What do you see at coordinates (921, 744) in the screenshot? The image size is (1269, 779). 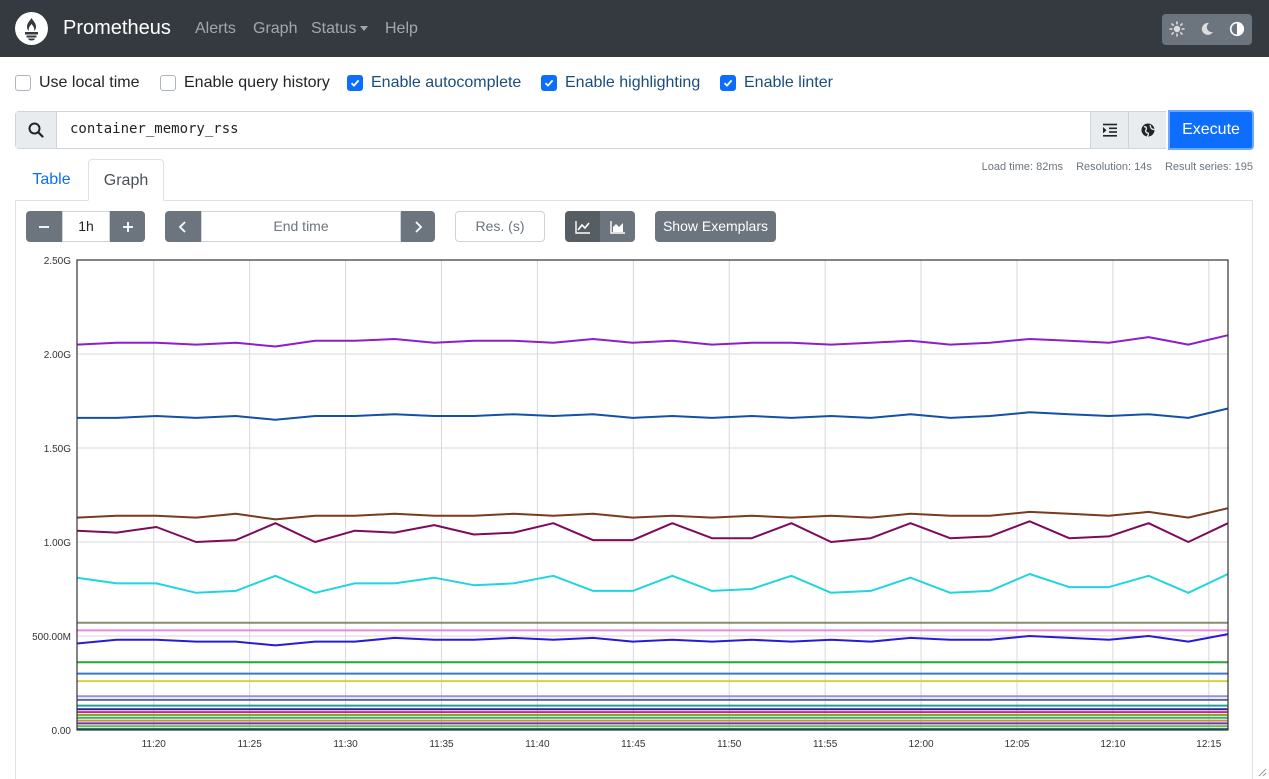 I see `x-tick-label: 12:00` at bounding box center [921, 744].